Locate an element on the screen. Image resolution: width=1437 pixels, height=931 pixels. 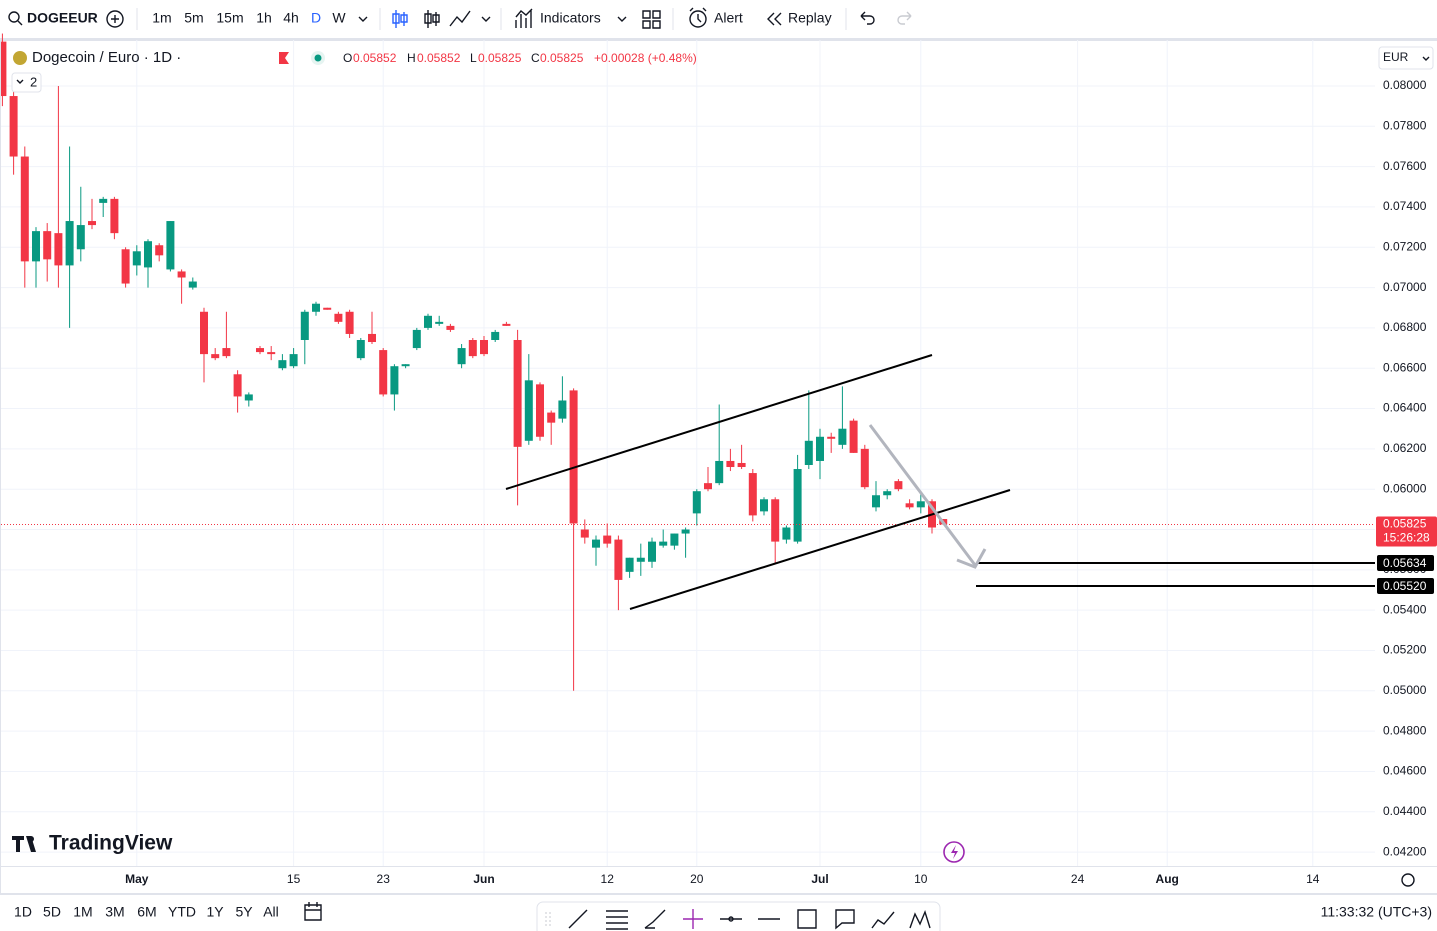
channel-upper is located at coordinates (719, 422).